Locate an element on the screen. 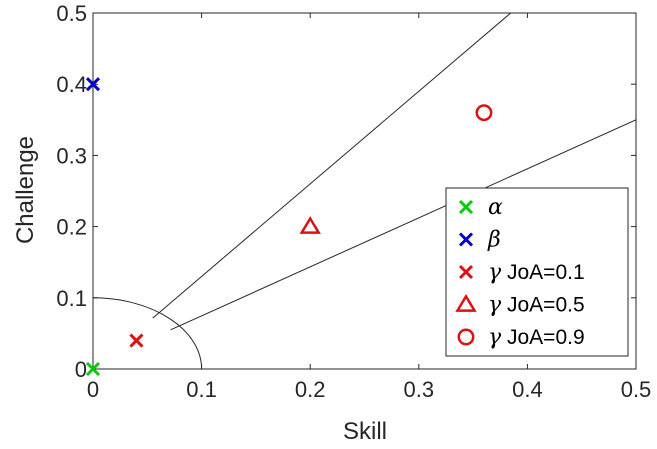  legend-label: γ JoA=0.5 is located at coordinates (536, 305).